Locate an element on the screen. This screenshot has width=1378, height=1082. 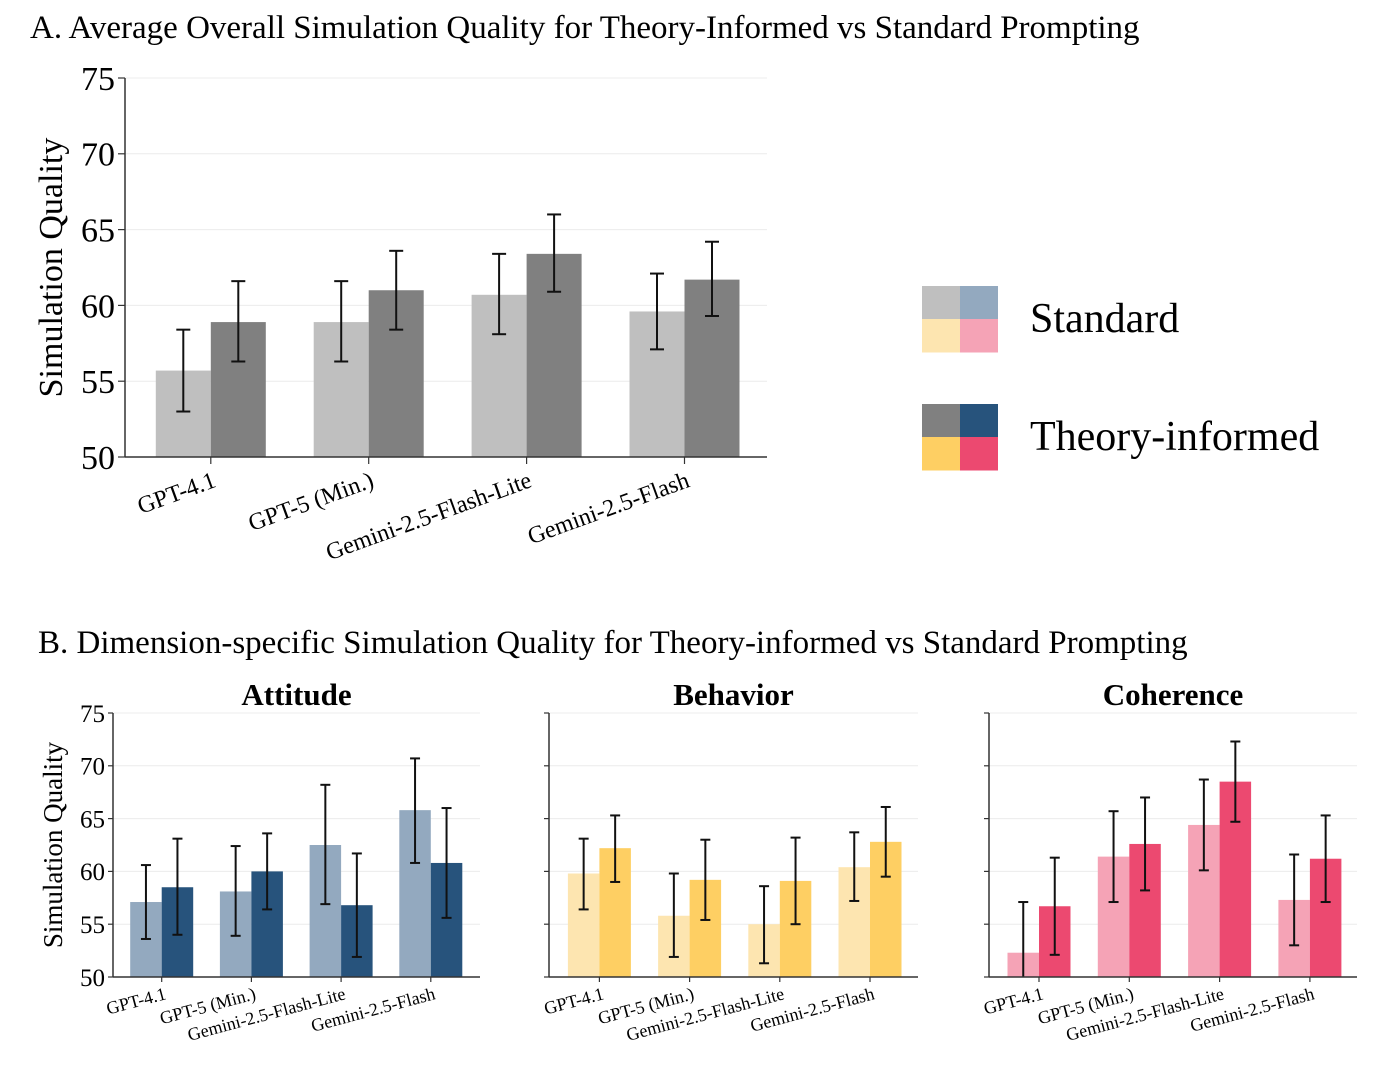
legend-item: Theory-informed is located at coordinates (1120, 437).